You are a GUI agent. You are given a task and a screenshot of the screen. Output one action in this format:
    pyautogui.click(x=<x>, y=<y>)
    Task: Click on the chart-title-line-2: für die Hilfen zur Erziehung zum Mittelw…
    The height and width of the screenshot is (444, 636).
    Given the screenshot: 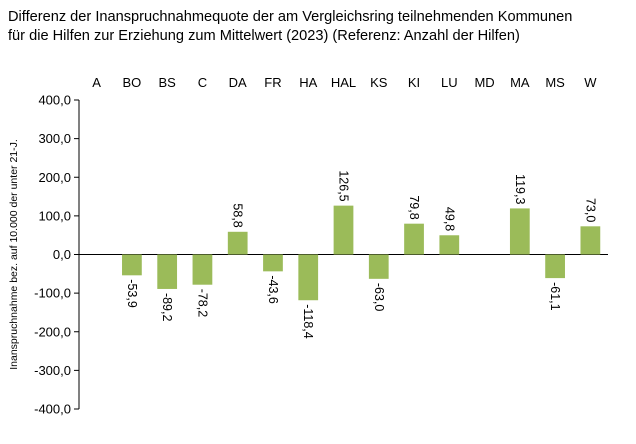 What is the action you would take?
    pyautogui.click(x=264, y=36)
    